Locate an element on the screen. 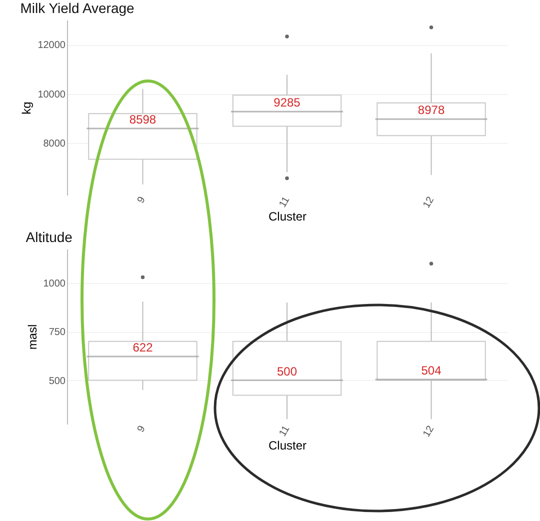 The height and width of the screenshot is (521, 540). y-tick-label: 500 is located at coordinates (57, 381).